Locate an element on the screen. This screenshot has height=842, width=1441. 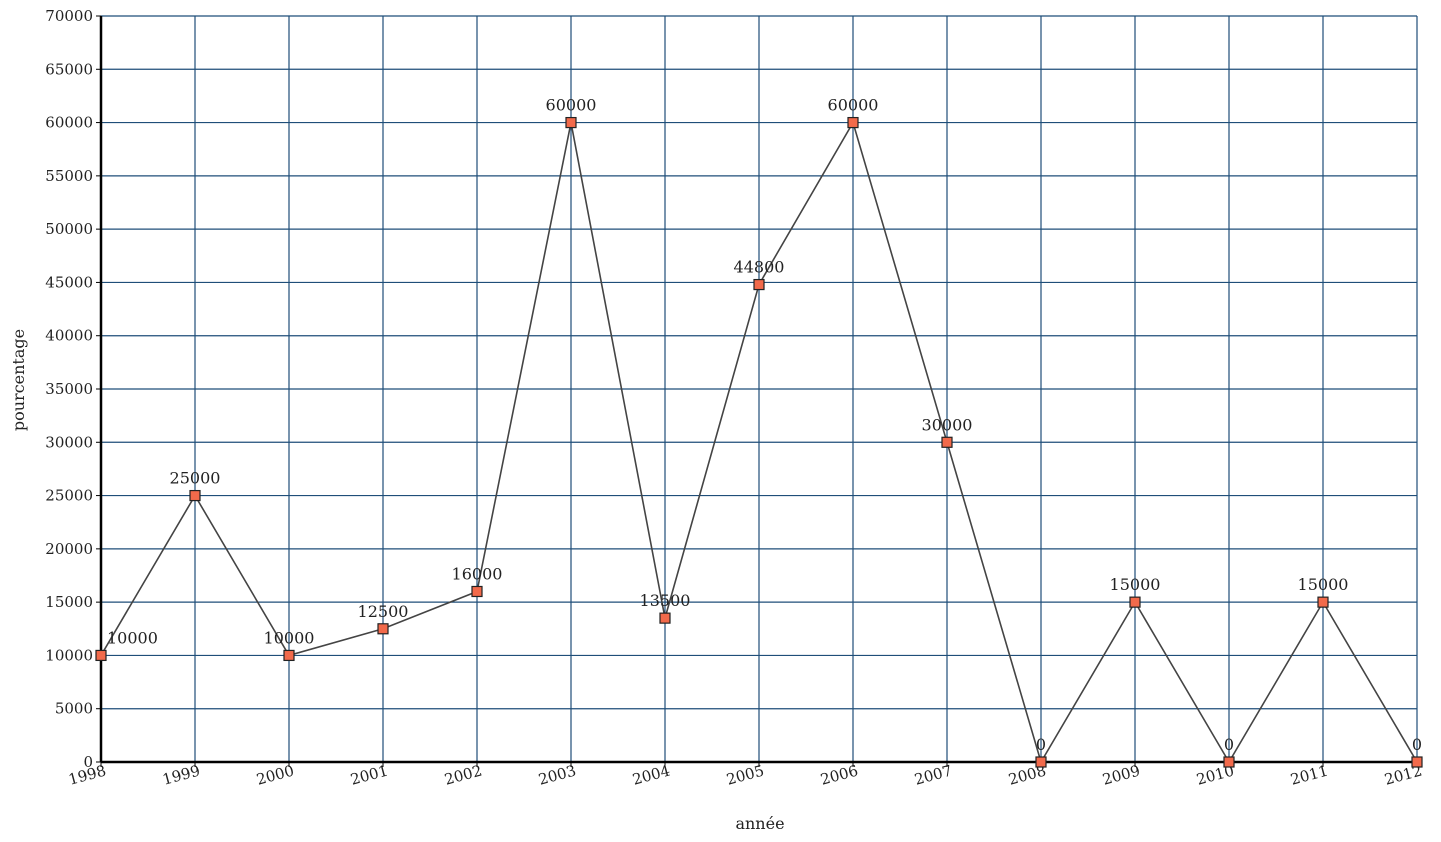
x-axis-title: année is located at coordinates (759, 823).